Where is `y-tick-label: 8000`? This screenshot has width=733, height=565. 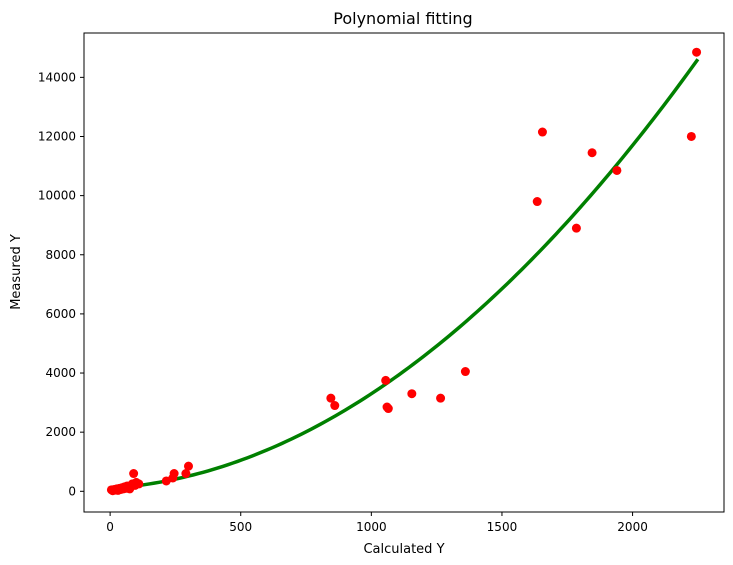
y-tick-label: 8000 is located at coordinates (60, 255).